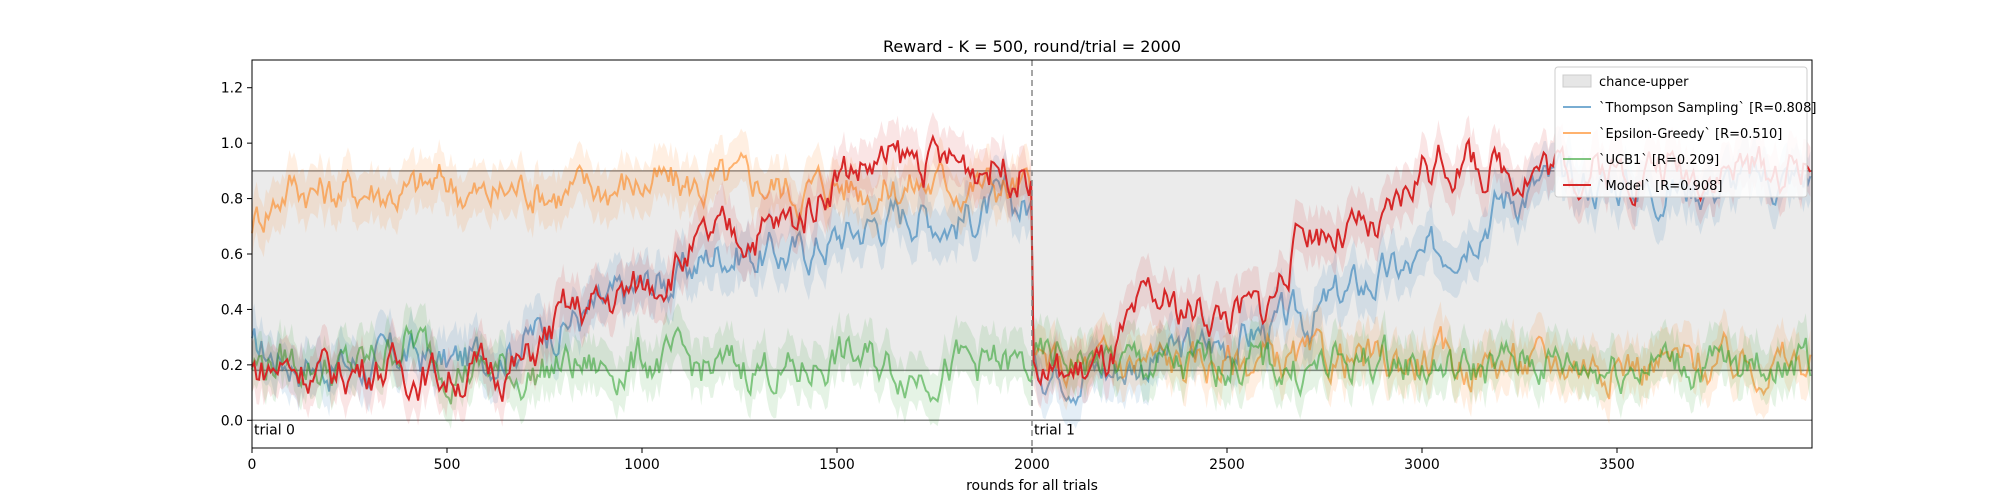 This screenshot has width=2000, height=500. I want to click on legend-label-2: `UCB1` [R=0.209], so click(1659, 160).